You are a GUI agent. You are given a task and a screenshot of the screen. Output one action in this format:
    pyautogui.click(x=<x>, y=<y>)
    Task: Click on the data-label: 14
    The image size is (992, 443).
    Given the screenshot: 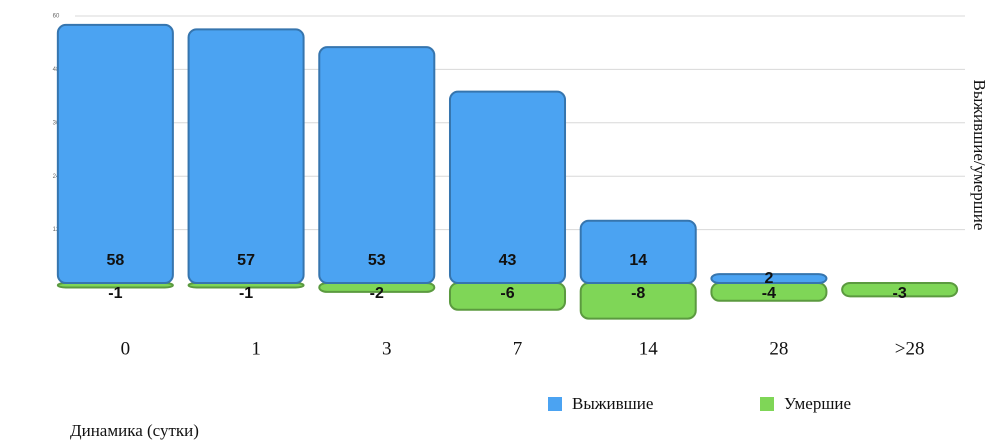 What is the action you would take?
    pyautogui.click(x=638, y=260)
    